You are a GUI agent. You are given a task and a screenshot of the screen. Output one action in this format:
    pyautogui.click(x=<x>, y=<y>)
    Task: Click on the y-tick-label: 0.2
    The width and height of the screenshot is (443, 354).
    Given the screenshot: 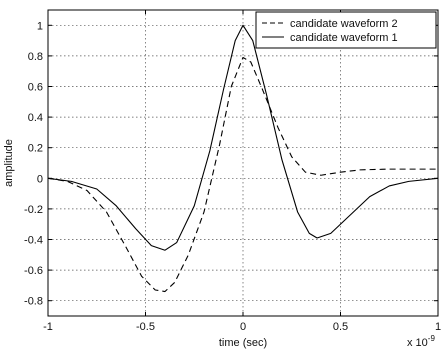 What is the action you would take?
    pyautogui.click(x=35, y=149)
    